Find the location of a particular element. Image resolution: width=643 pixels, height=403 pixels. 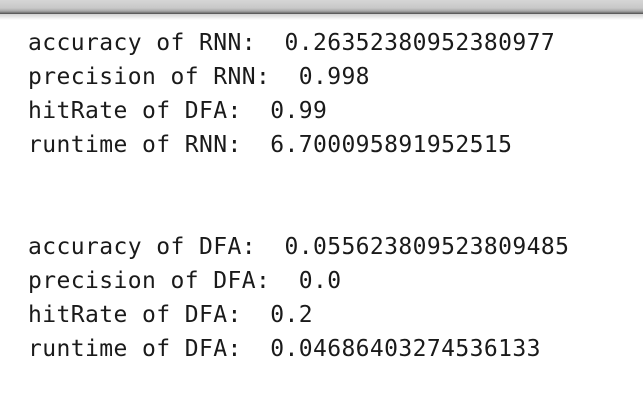

rnn-hitrate-line: hitRate of DFA: 0.99 is located at coordinates (178, 111).